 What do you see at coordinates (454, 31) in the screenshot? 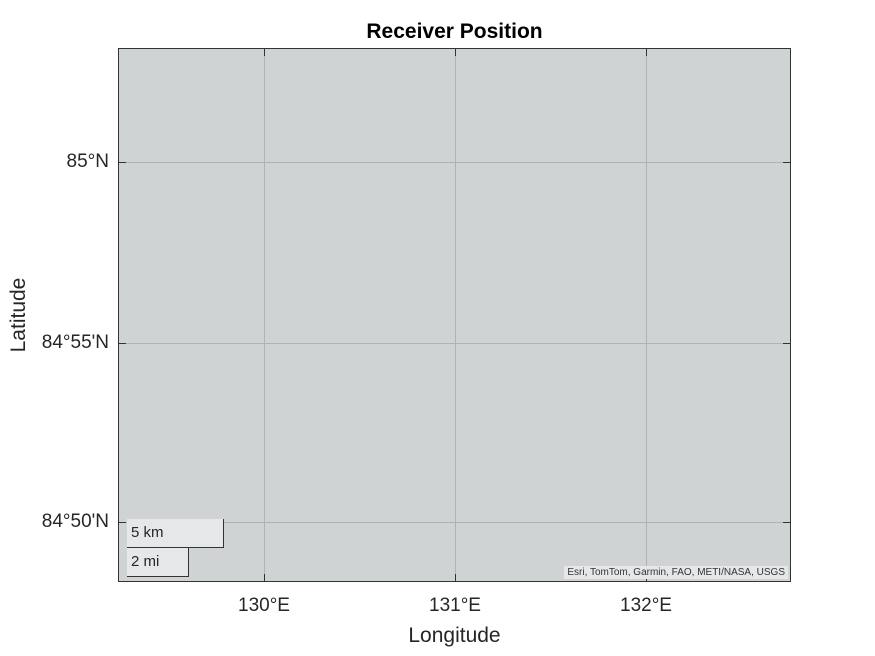
I see `map-title: Receiver Position` at bounding box center [454, 31].